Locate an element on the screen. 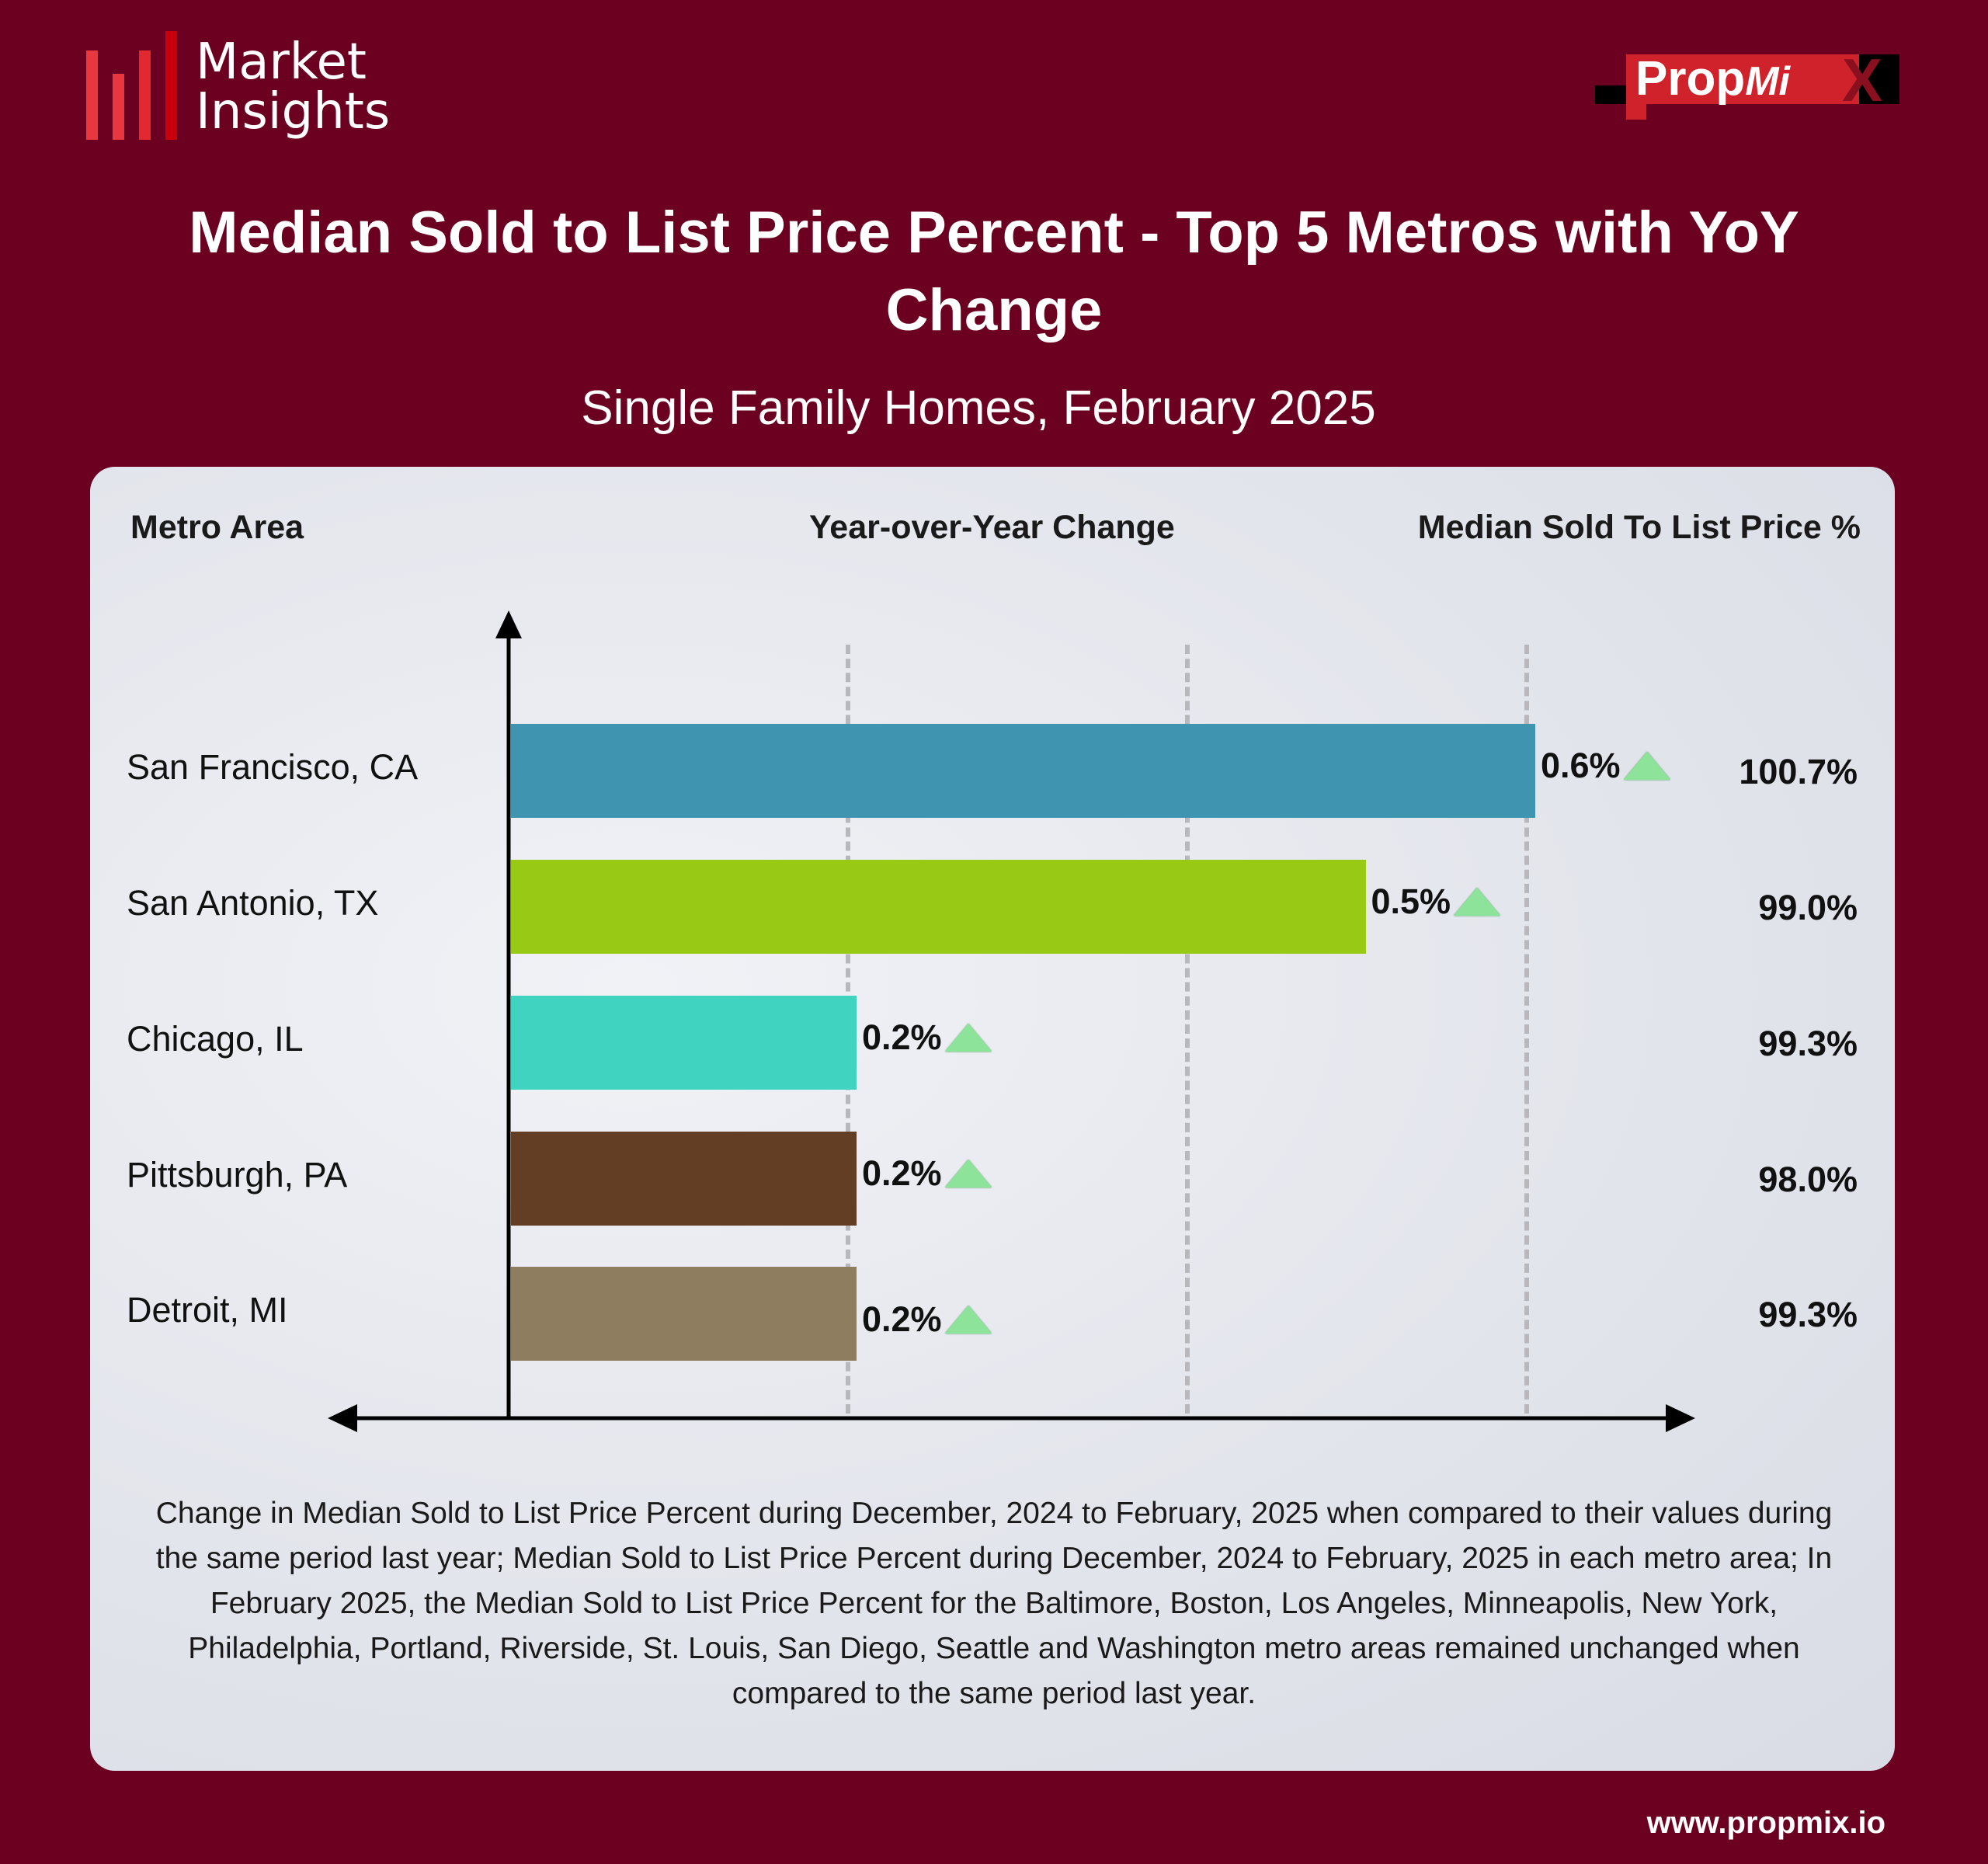 The height and width of the screenshot is (1864, 1988). market-insights-logo-icon is located at coordinates (136, 85).